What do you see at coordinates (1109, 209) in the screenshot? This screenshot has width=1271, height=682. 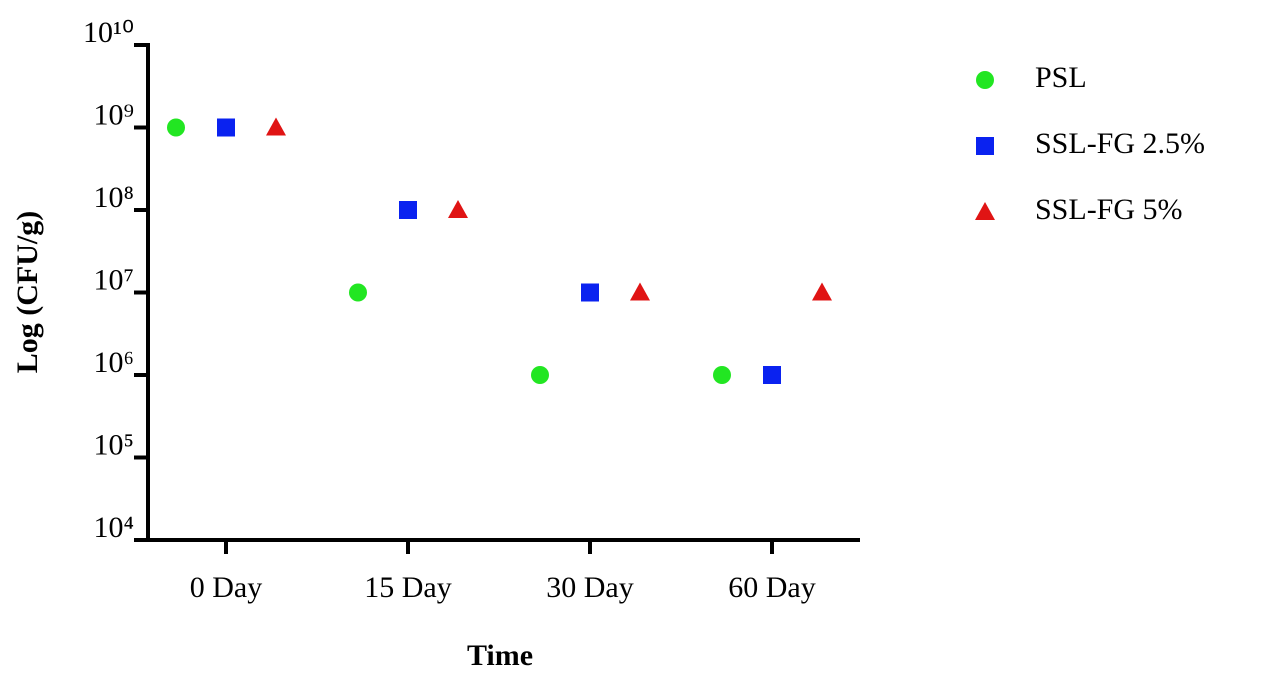 I see `legend-label: SSL-FG 5%` at bounding box center [1109, 209].